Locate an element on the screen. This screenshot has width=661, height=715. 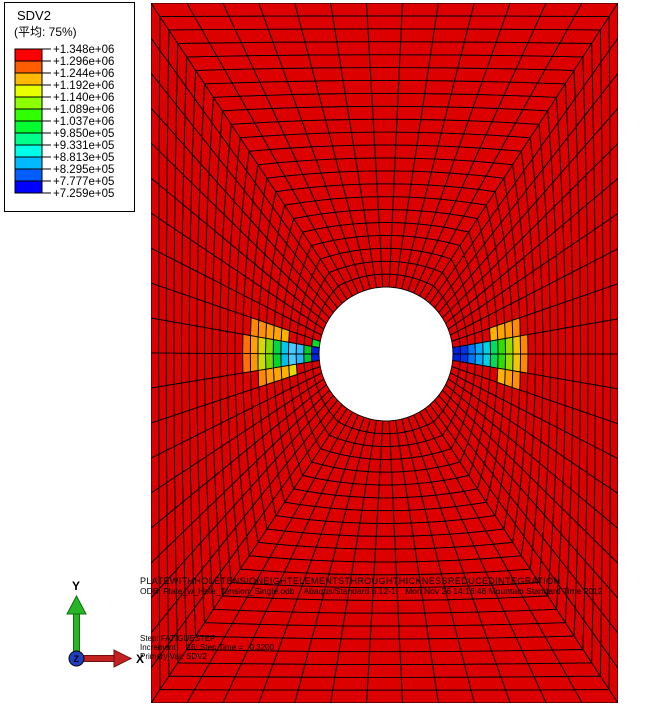
legend-title: SDV2 is located at coordinates (34, 15).